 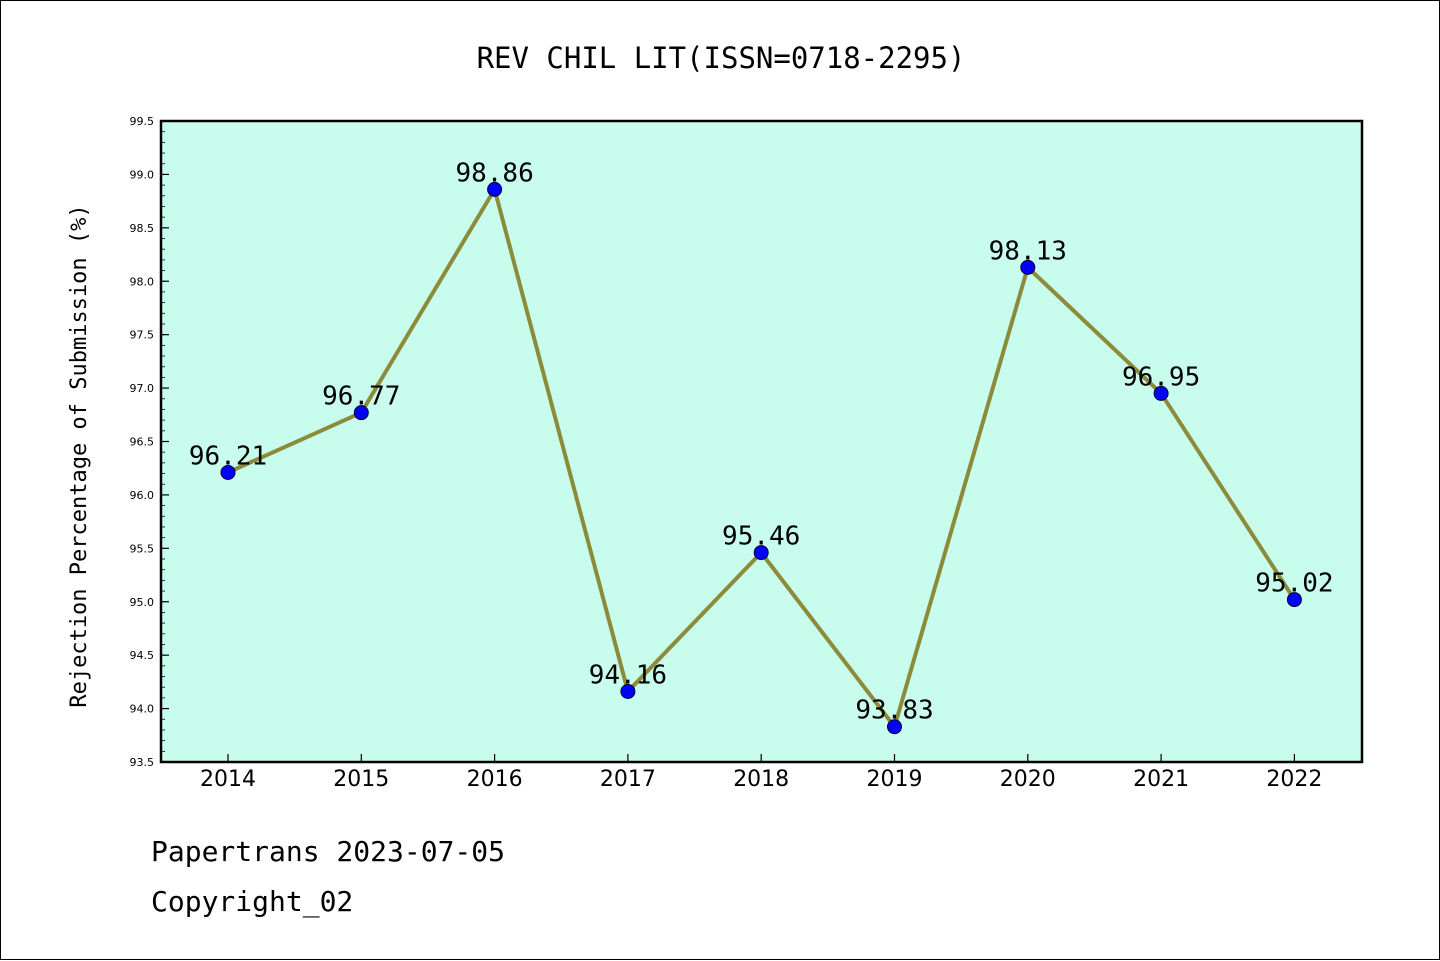 I want to click on x-tick-label: 2020, so click(x=1028, y=779).